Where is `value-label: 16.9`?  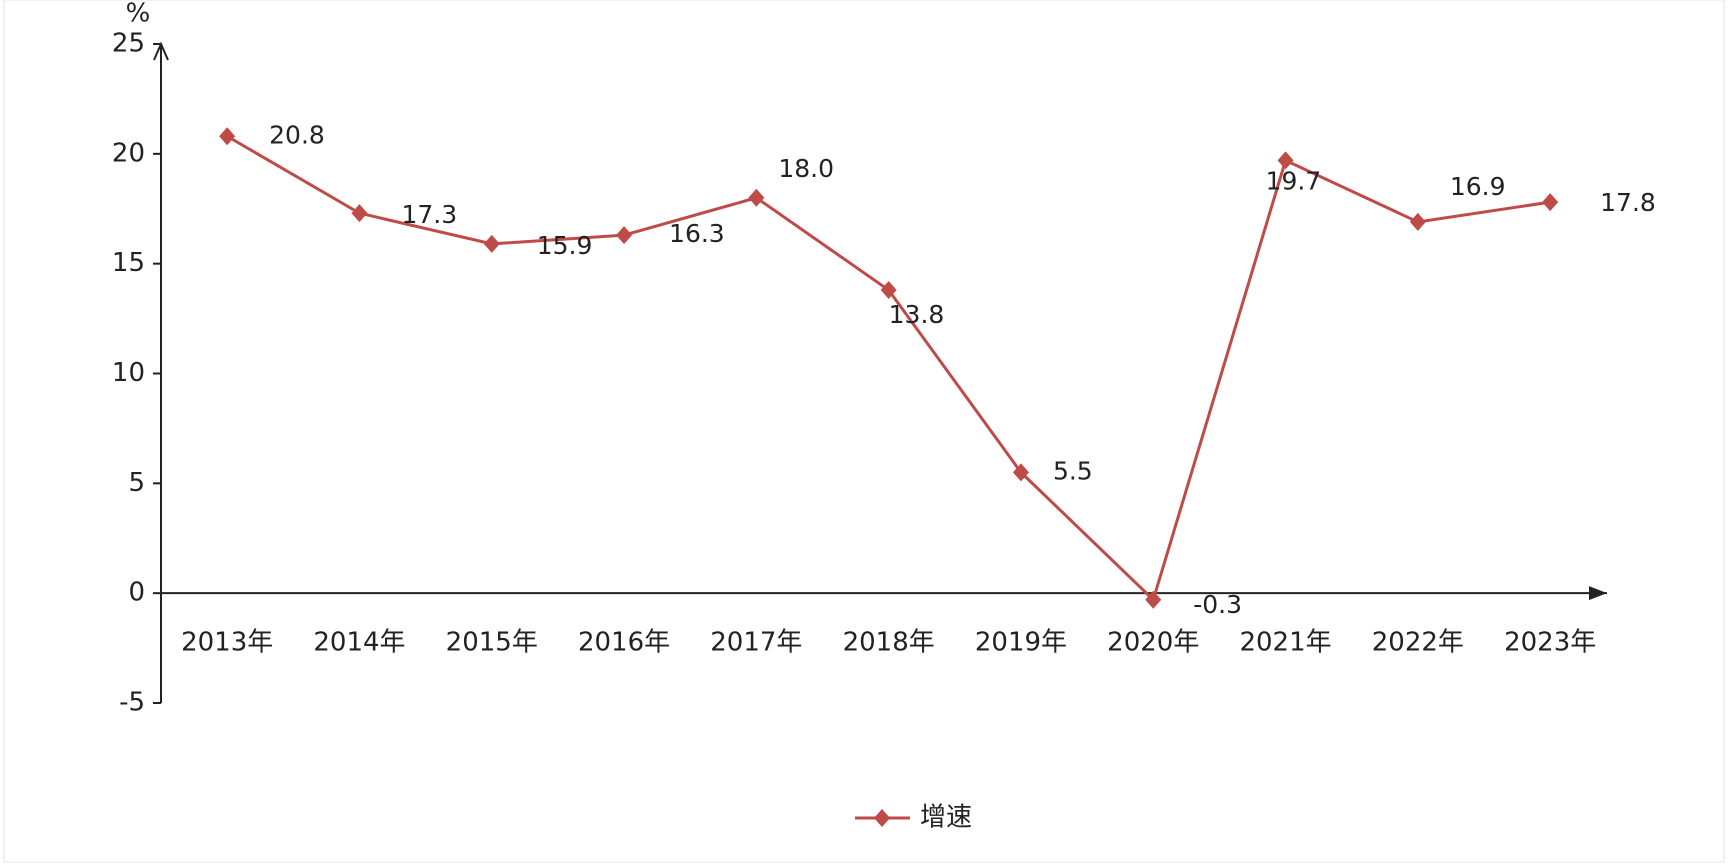
value-label: 16.9 is located at coordinates (1478, 186).